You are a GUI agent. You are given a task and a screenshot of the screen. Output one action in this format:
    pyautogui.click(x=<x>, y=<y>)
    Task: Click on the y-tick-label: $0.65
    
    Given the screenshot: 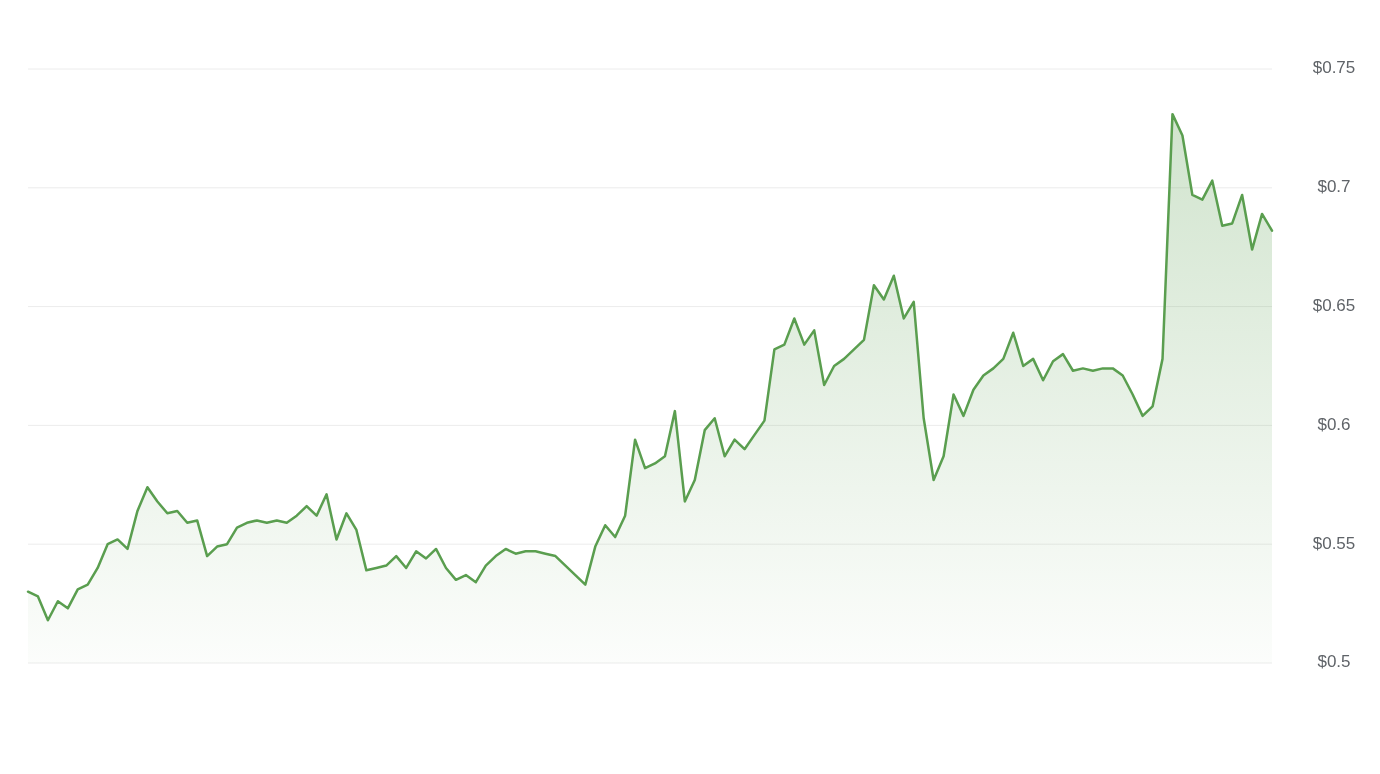 What is the action you would take?
    pyautogui.click(x=1334, y=306)
    